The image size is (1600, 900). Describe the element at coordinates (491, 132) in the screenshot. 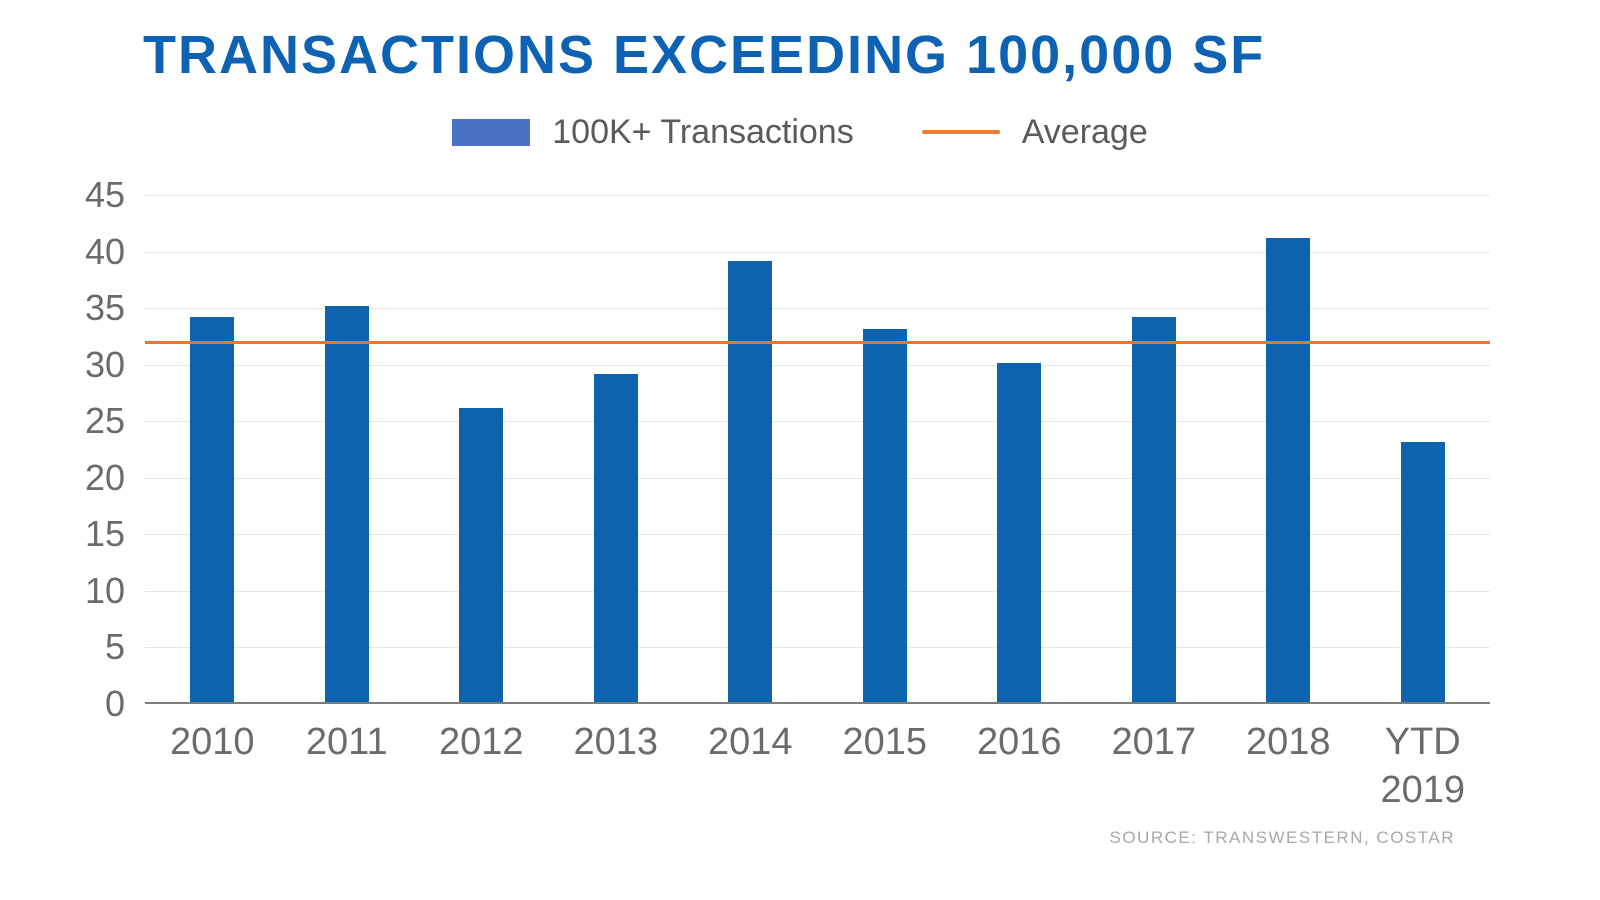

I see `legend-bar-swatch` at that location.